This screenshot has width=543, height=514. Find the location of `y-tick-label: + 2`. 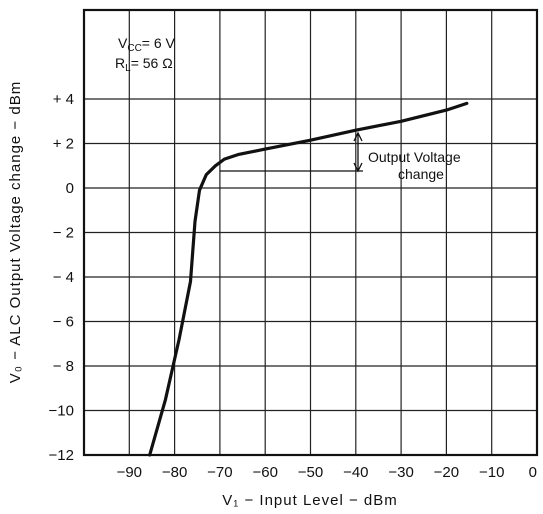

y-tick-label: + 2 is located at coordinates (63, 144).